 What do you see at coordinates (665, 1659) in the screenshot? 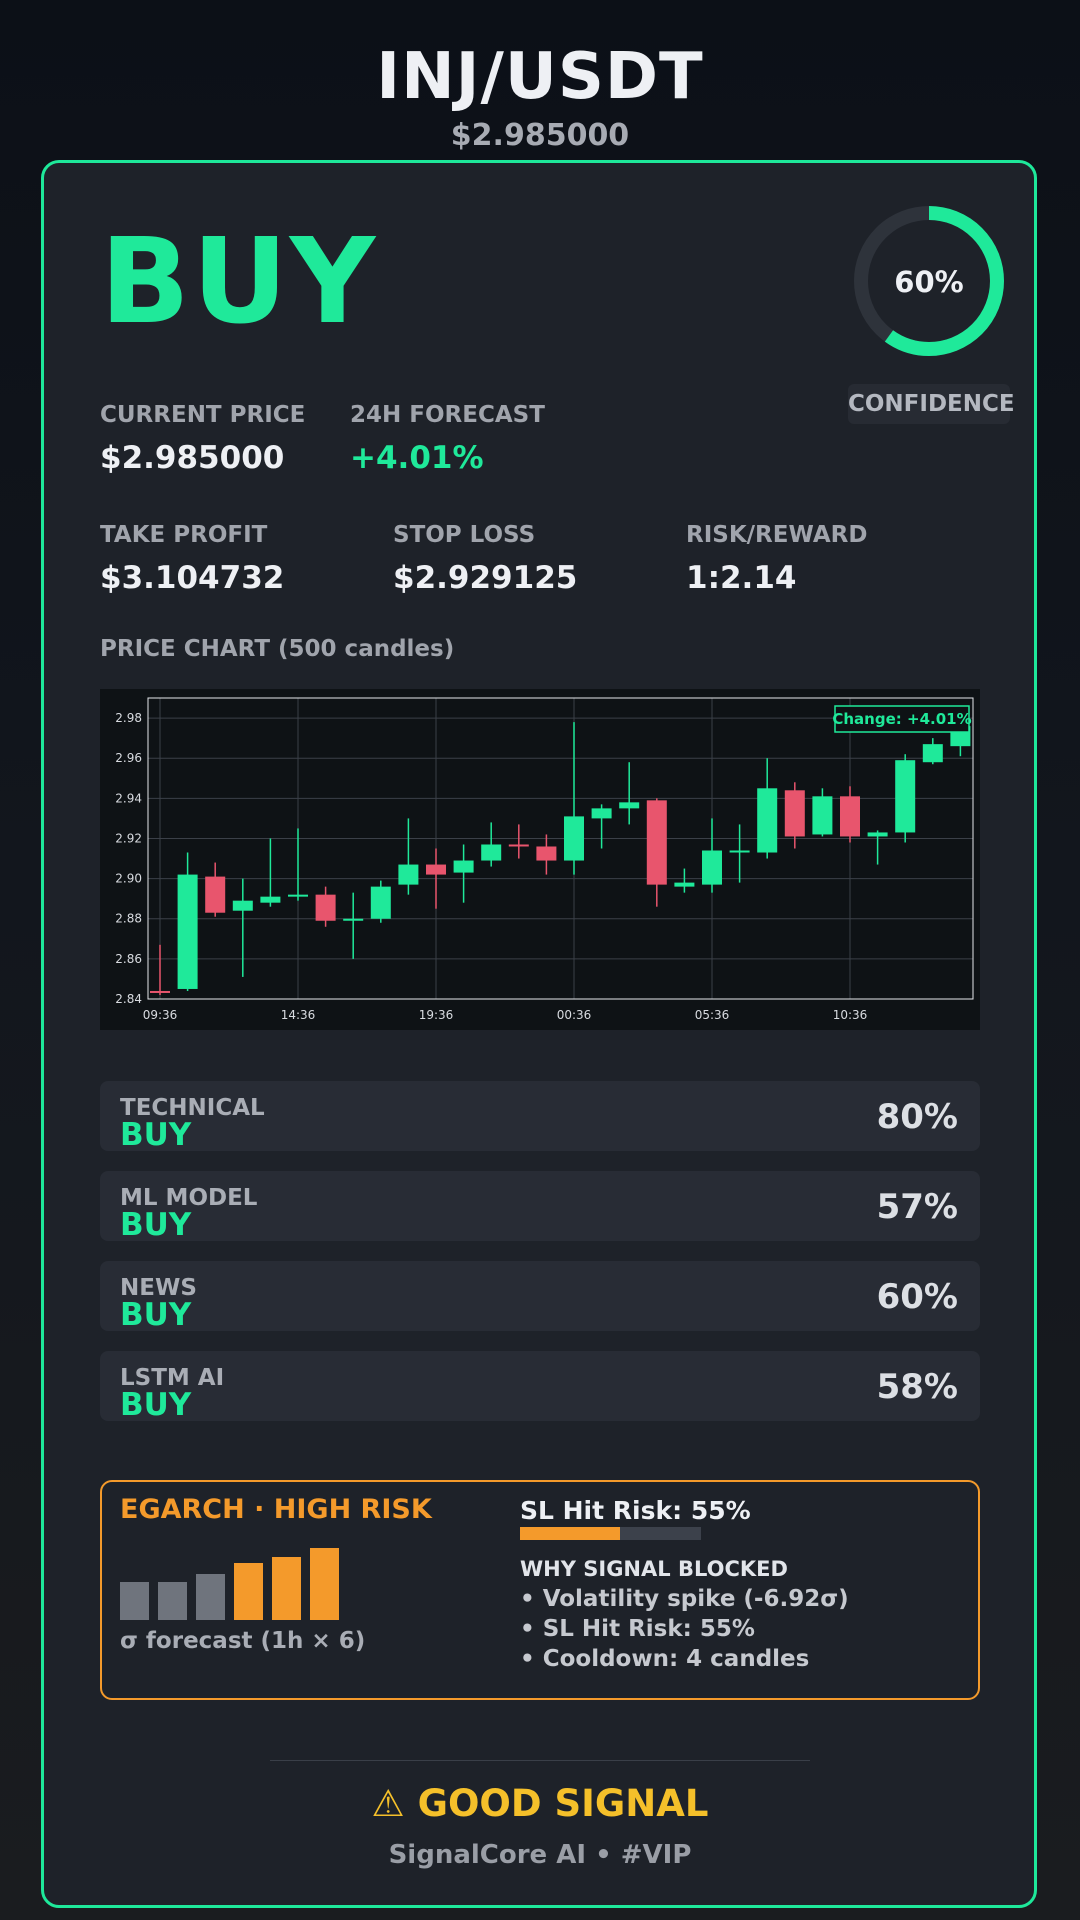
I see `why-blocked-item: • Cooldown: 4 candles` at bounding box center [665, 1659].